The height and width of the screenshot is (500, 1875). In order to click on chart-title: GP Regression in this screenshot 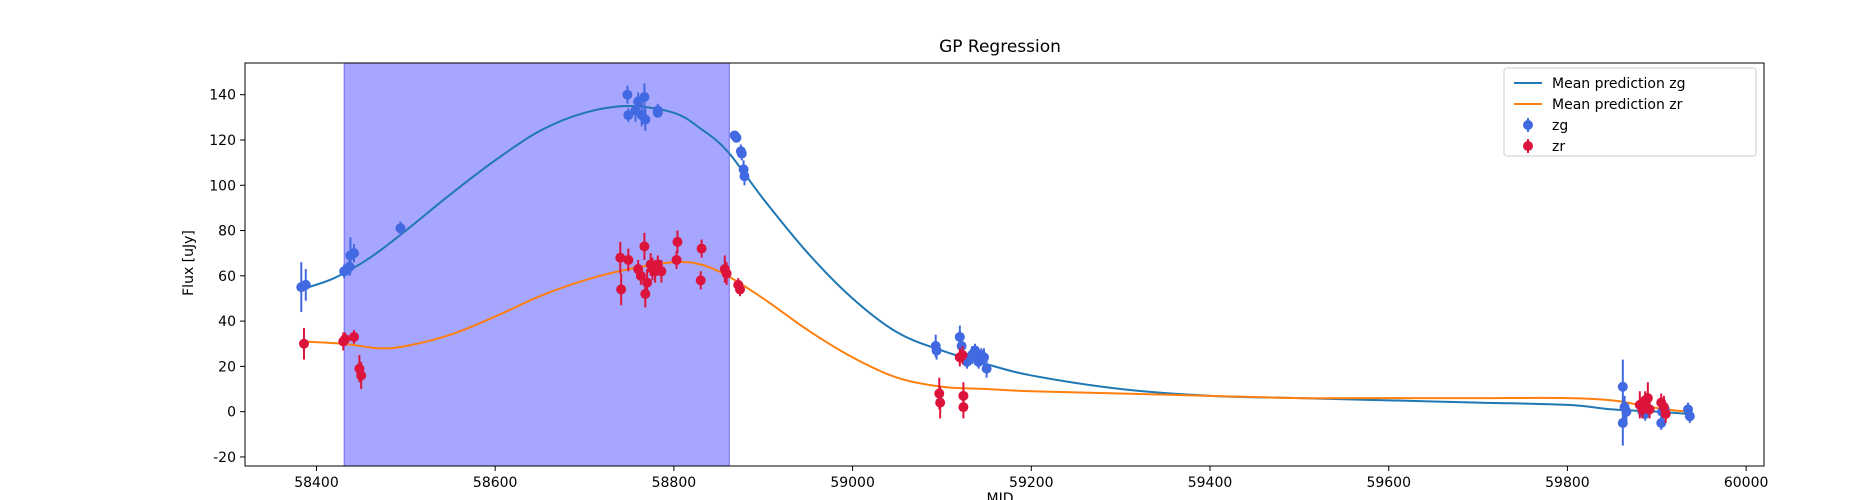, I will do `click(1000, 47)`.